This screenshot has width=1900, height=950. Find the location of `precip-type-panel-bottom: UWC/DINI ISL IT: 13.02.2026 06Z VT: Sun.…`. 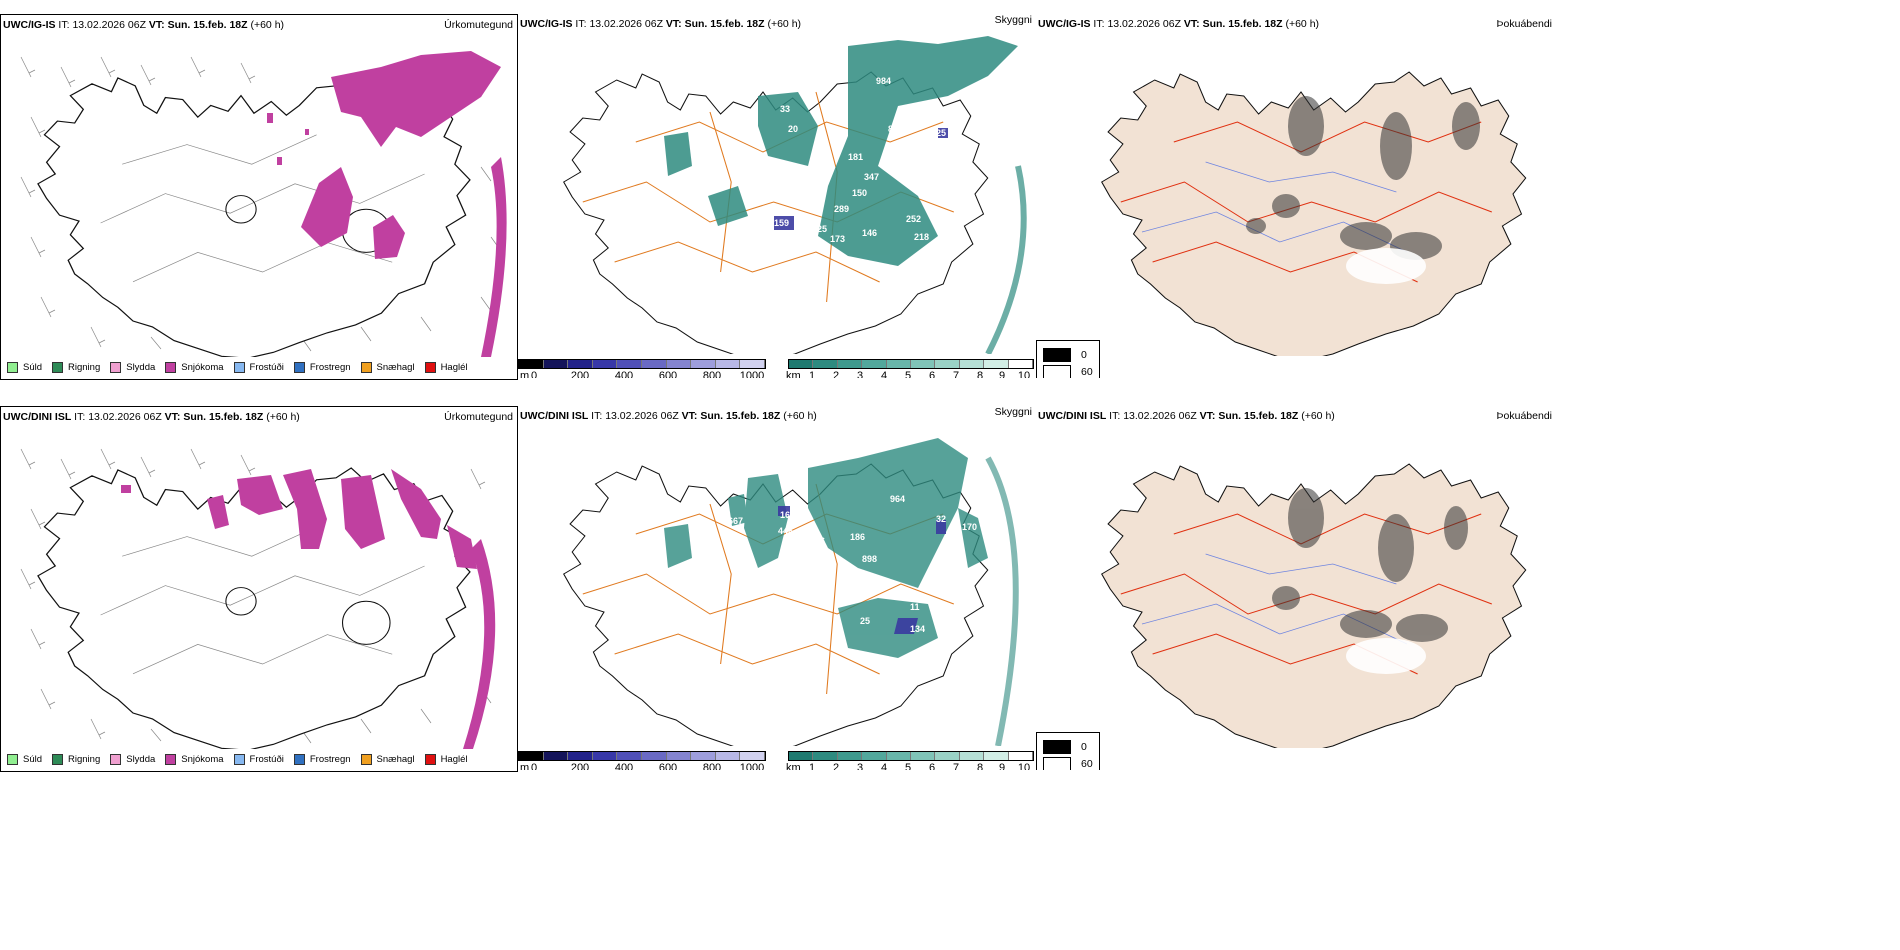

precip-type-panel-bottom: UWC/DINI ISL IT: 13.02.2026 06Z VT: Sun.… is located at coordinates (259, 589).